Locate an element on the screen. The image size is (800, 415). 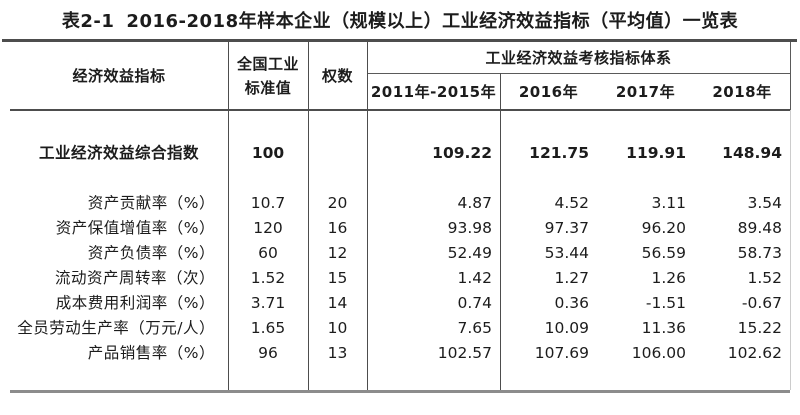
row-value-2018: 15.22 is located at coordinates (759, 328).